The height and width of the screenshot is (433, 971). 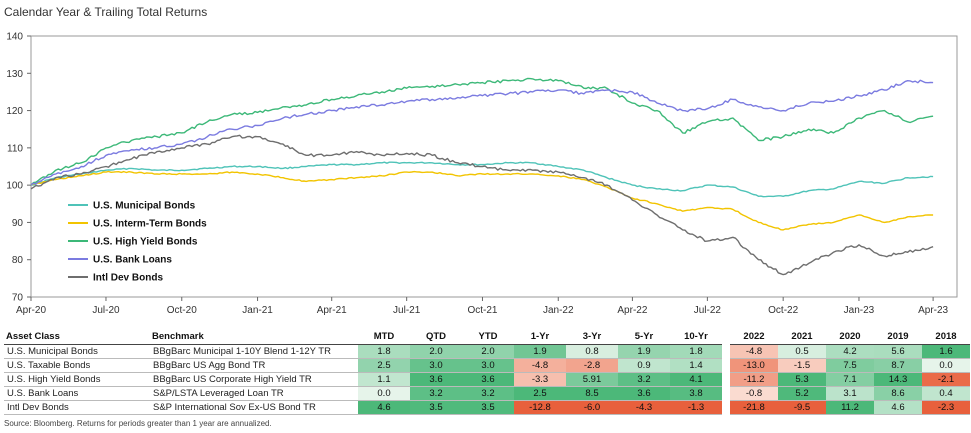 What do you see at coordinates (898, 337) in the screenshot?
I see `col-header: 2019` at bounding box center [898, 337].